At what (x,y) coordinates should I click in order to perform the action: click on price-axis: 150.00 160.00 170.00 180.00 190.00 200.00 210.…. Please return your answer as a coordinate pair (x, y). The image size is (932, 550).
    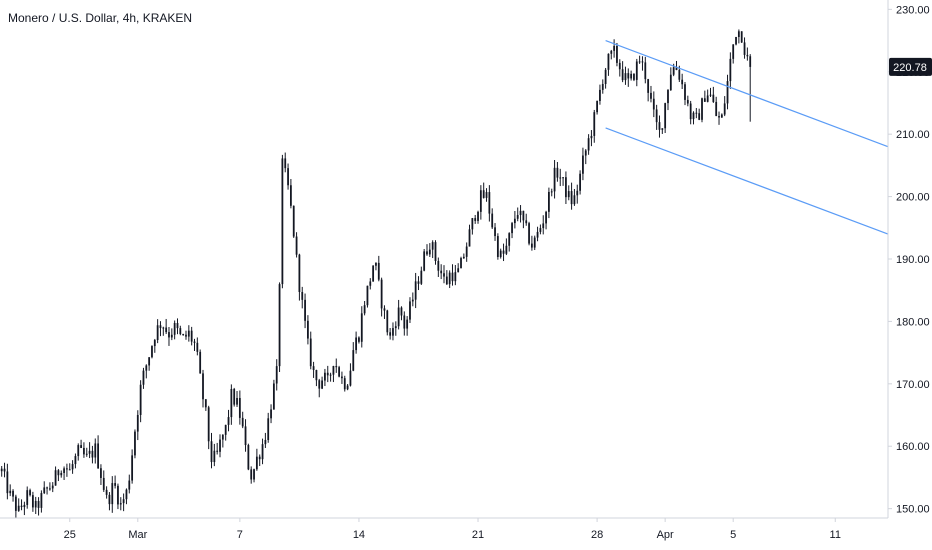
    Looking at the image, I should click on (909, 260).